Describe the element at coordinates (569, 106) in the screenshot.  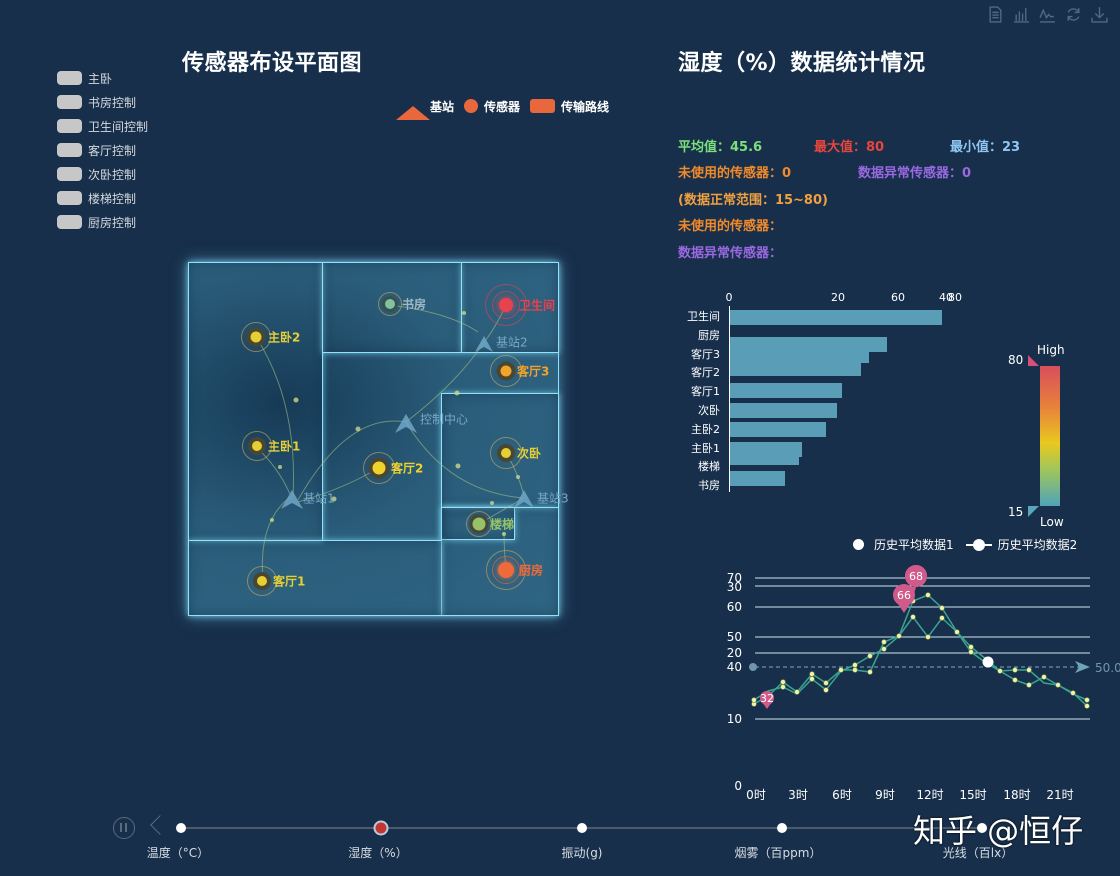
I see `legend-route: 传输路线` at that location.